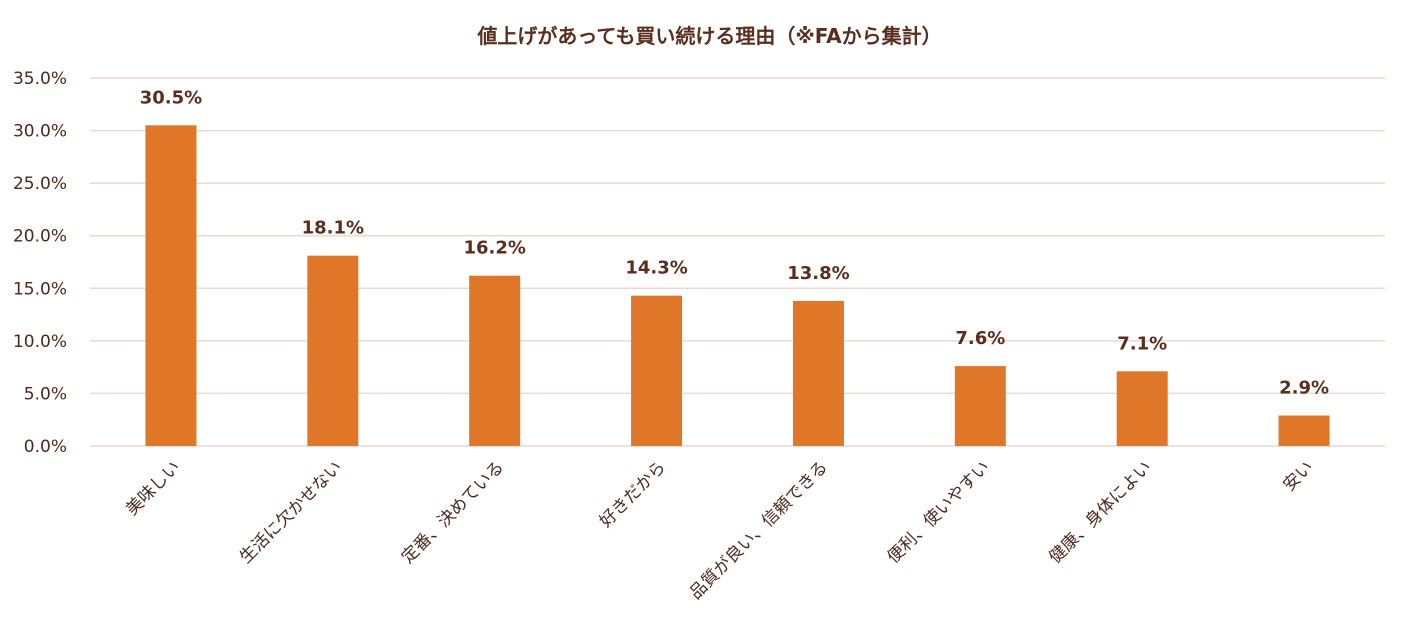  What do you see at coordinates (40, 289) in the screenshot?
I see `y-tick-label: 15.0%` at bounding box center [40, 289].